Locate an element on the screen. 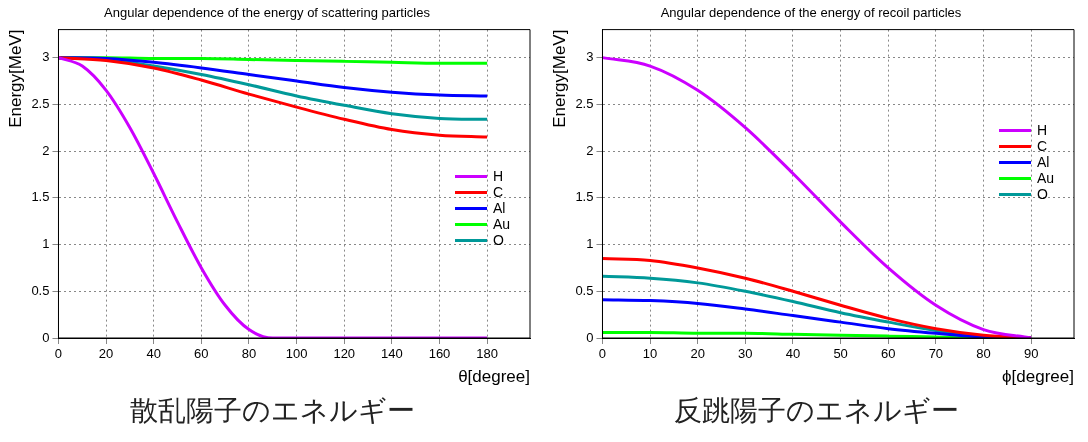  x-tick-label: 160 is located at coordinates (439, 354).